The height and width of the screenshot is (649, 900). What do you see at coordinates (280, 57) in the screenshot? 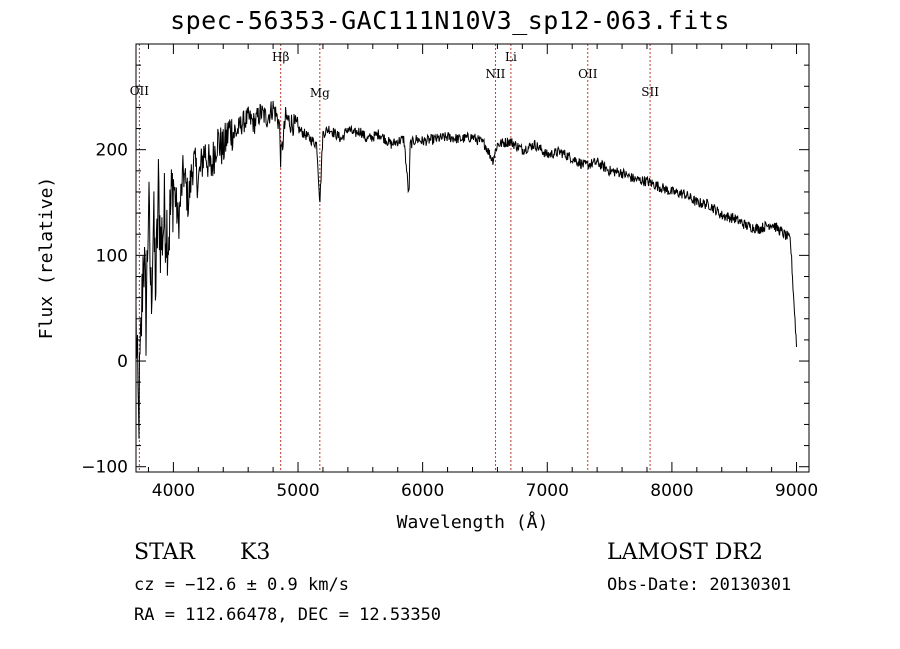
I see `emission-line-label: Hβ` at bounding box center [280, 57].